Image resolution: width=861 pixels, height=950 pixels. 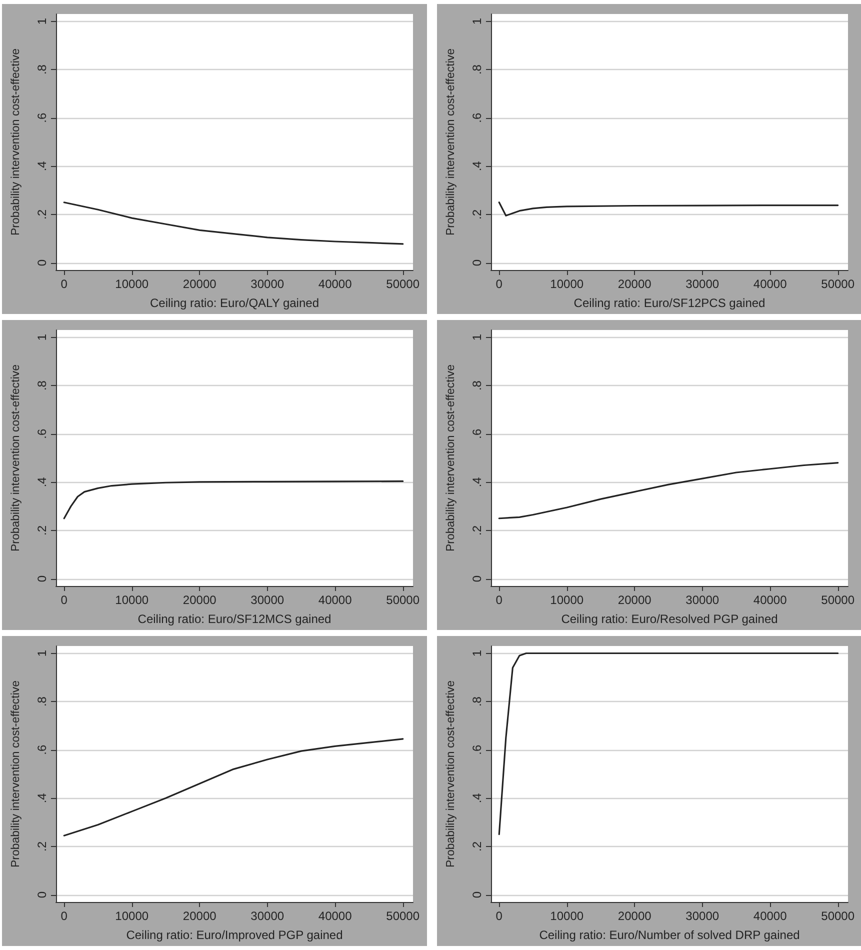 I want to click on x-axis-title: Ceiling ratio: Euro/SF12PCS gained, so click(x=670, y=303).